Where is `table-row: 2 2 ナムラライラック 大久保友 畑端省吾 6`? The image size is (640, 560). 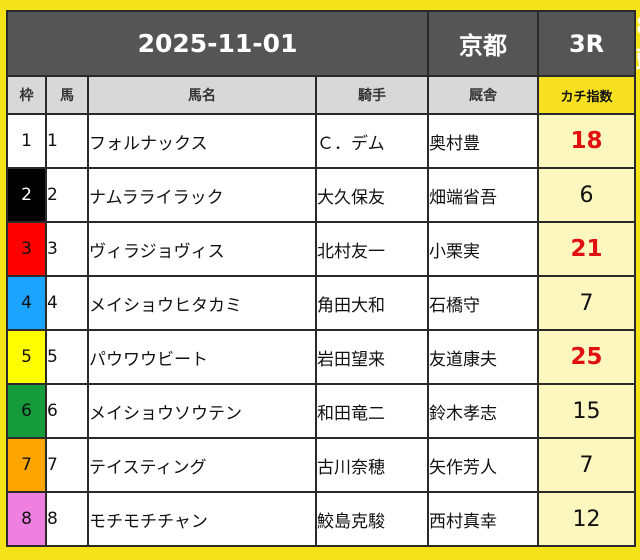 table-row: 2 2 ナムラライラック 大久保友 畑端省吾 6 is located at coordinates (321, 195).